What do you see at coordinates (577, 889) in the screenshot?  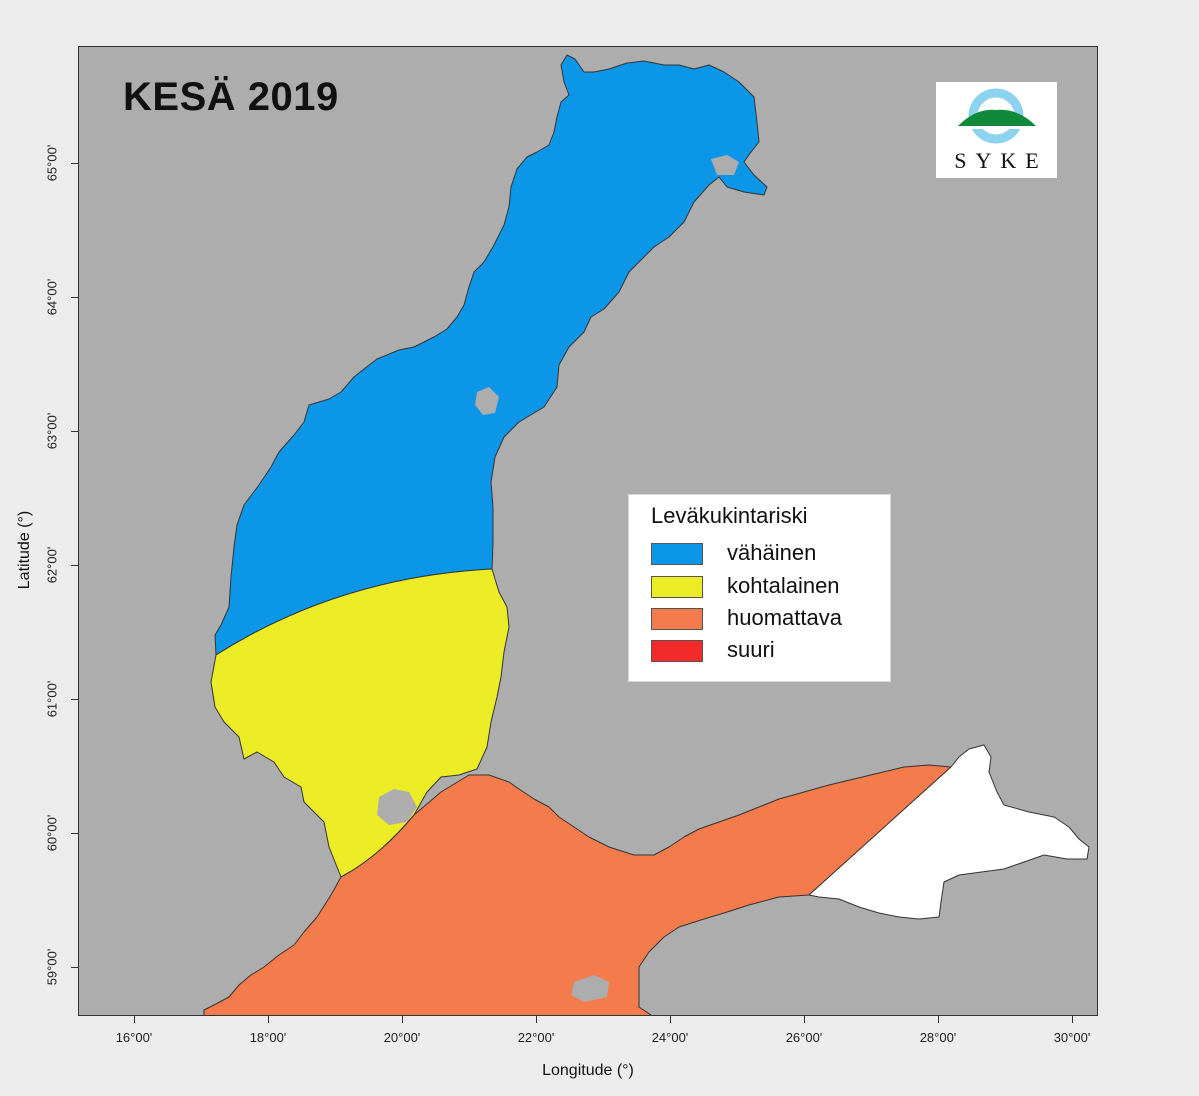 I see `risk-region-huomattava` at bounding box center [577, 889].